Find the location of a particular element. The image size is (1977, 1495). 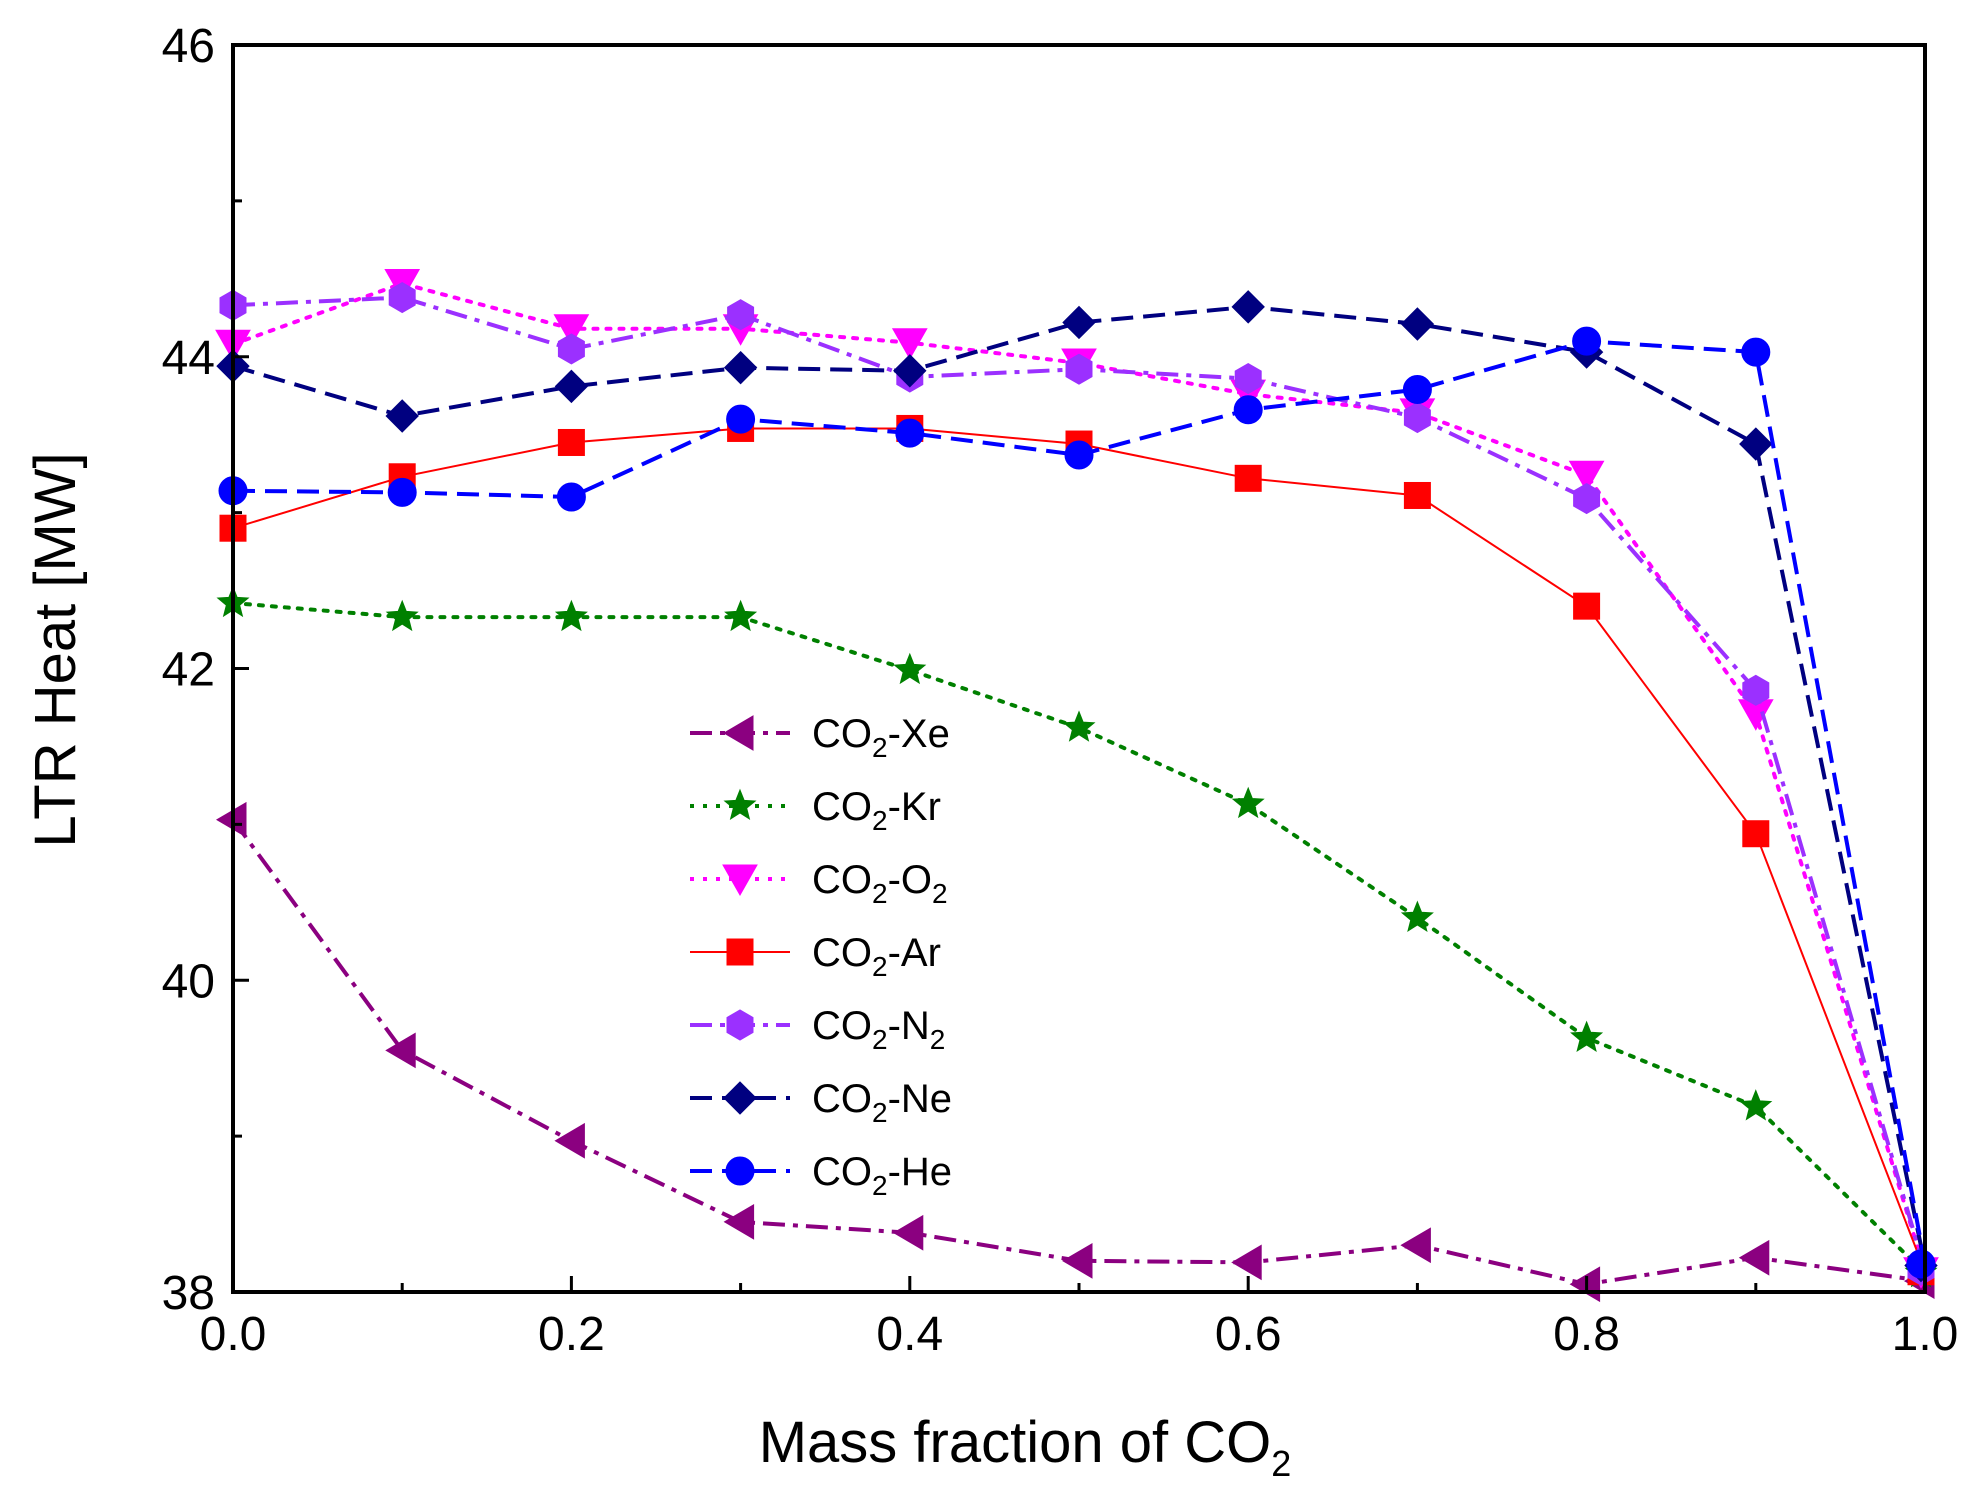

legend-label: CO2-N2 is located at coordinates (878, 1029).